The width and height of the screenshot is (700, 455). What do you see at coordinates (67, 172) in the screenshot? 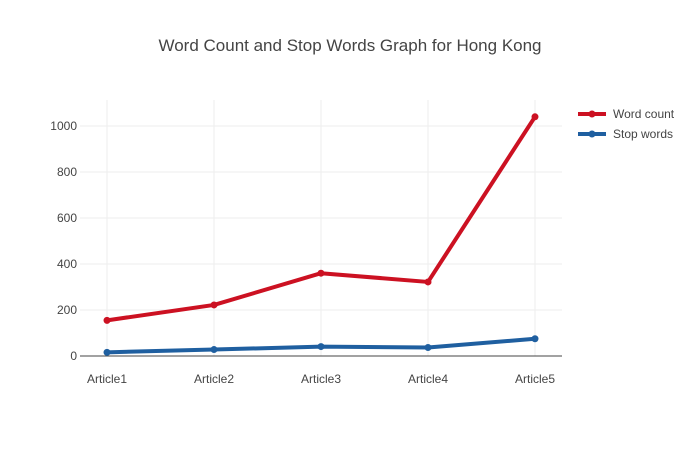
I see `y-tick-label: 800` at bounding box center [67, 172].